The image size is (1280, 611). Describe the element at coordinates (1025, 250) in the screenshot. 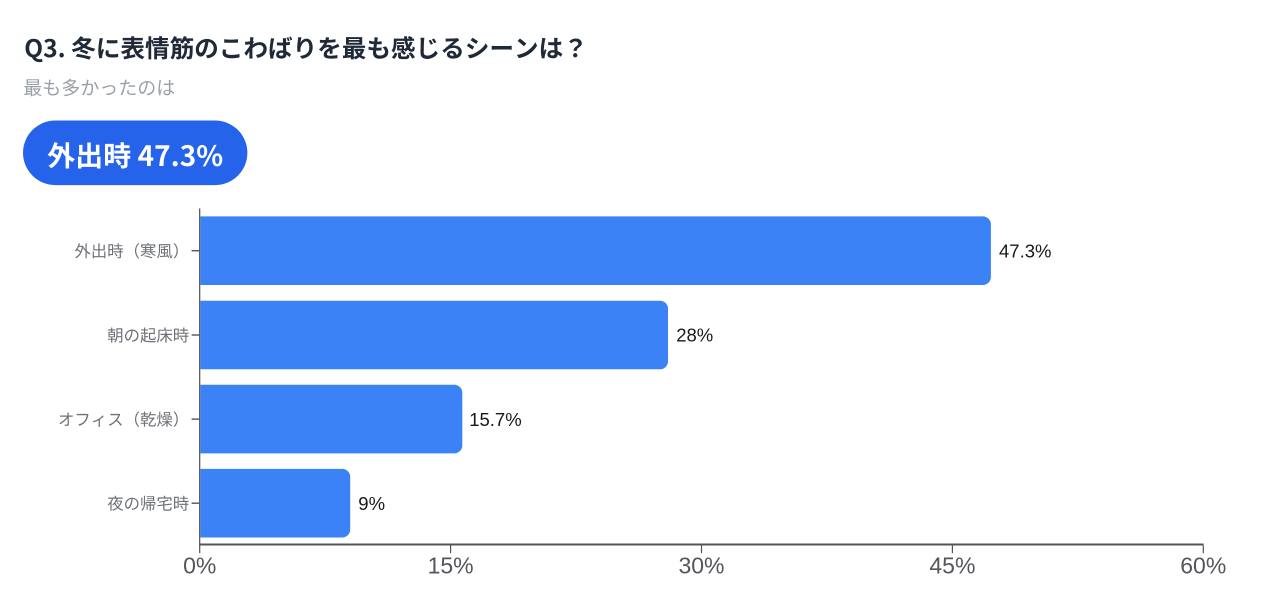

I see `svg-text: 47.3%` at that location.